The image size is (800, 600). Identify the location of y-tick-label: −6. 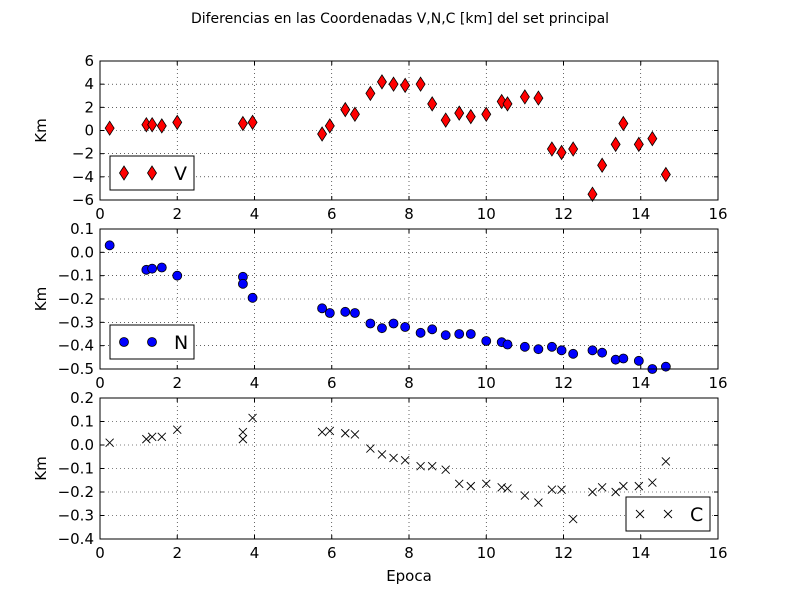
(83, 200).